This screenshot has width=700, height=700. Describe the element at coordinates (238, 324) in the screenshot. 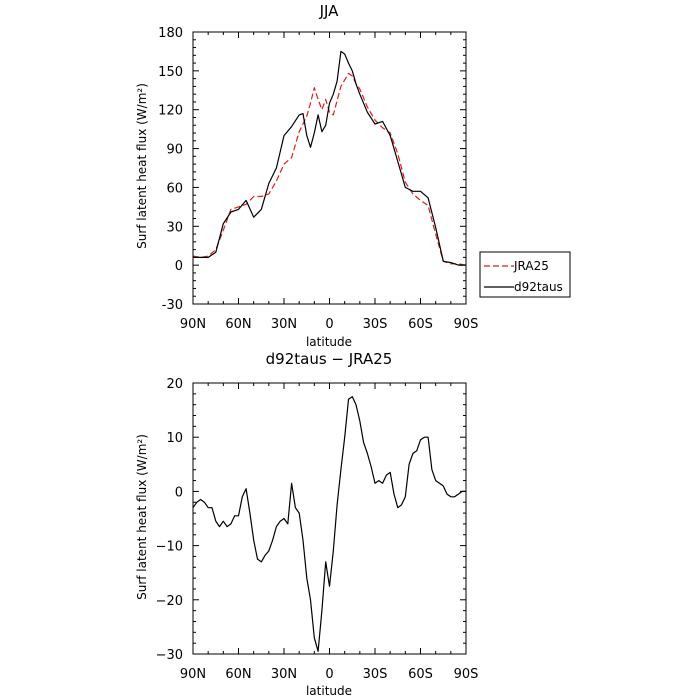

I see `top-x-tick-label: 60N` at that location.